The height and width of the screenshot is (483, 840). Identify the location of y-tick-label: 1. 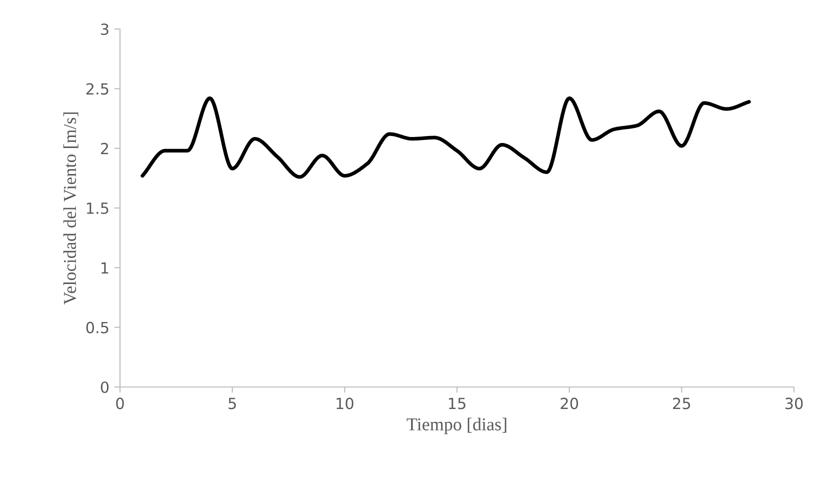
(105, 268).